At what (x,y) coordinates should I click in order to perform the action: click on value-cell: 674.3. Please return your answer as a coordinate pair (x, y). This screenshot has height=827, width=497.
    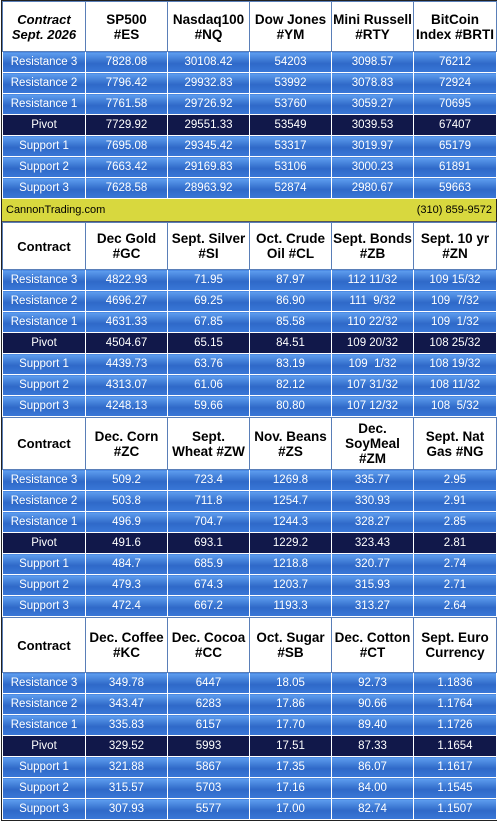
    Looking at the image, I should click on (208, 585).